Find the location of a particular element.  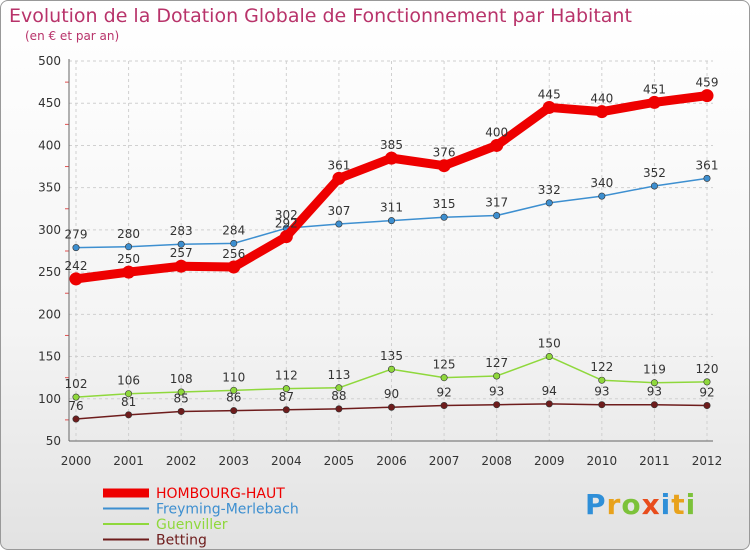

x-tick-label: 2010 is located at coordinates (602, 461).